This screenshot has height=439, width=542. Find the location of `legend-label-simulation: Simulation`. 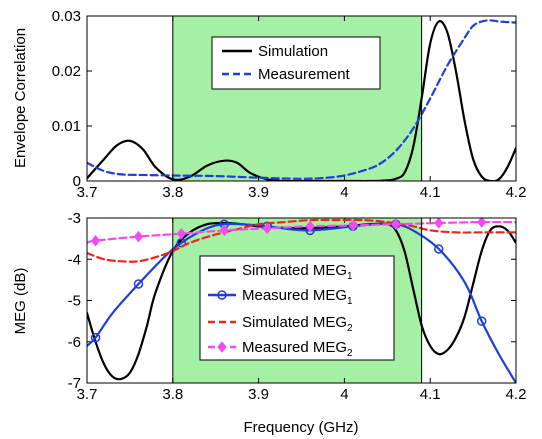

legend-label-simulation: Simulation is located at coordinates (293, 51).